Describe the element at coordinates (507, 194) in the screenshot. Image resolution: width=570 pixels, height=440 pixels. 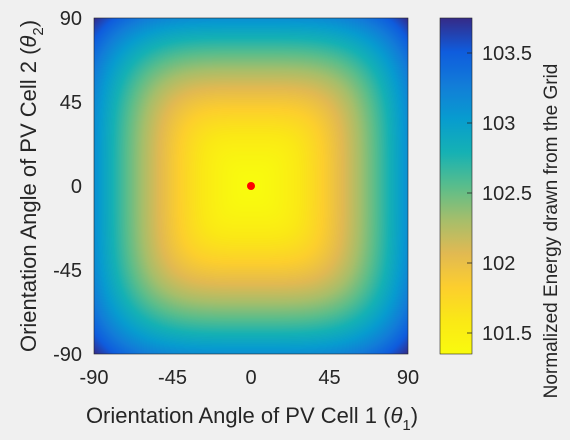
I see `colorbar-tick-label: 102.5` at that location.